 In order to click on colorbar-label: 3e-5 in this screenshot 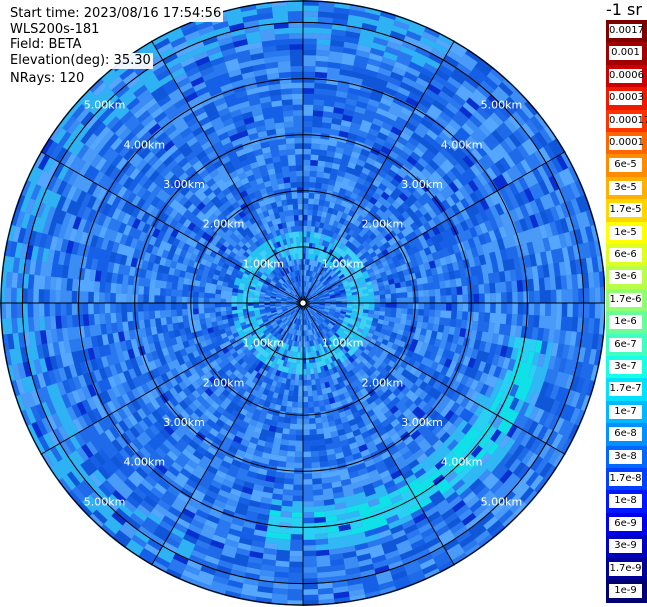, I will do `click(625, 187)`.